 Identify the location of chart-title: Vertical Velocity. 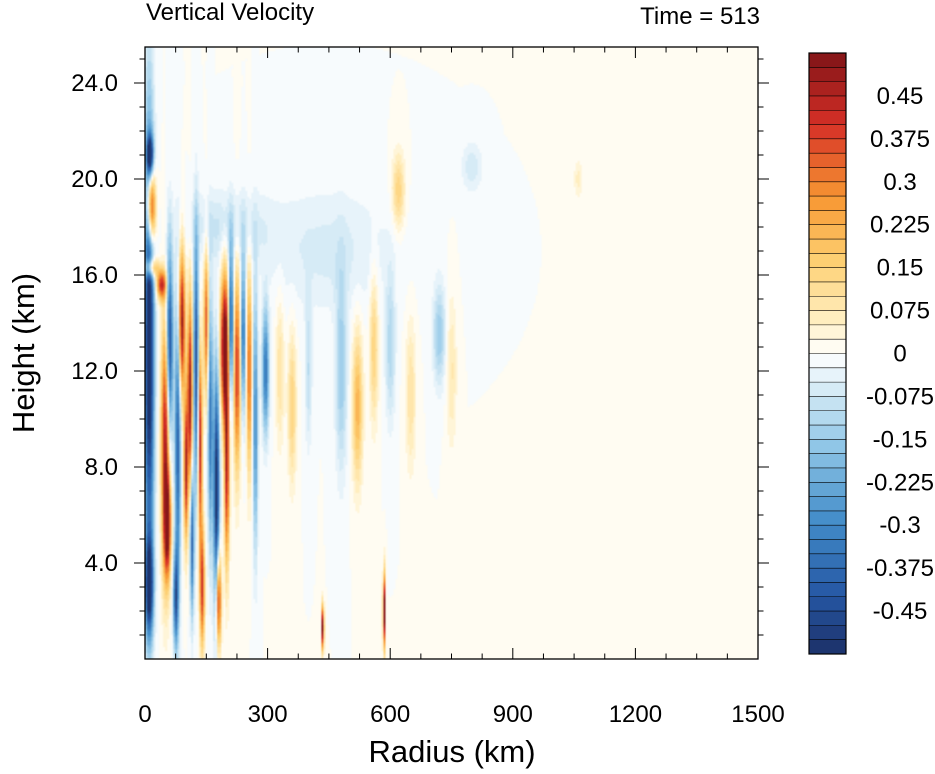
(230, 13).